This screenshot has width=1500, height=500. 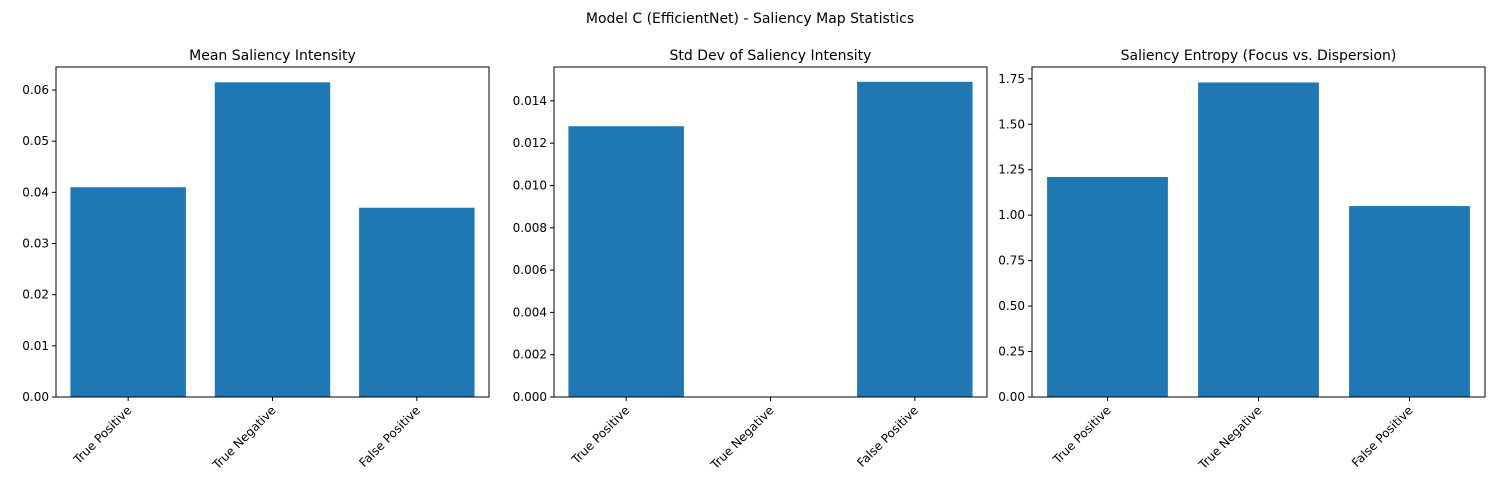 What do you see at coordinates (1011, 170) in the screenshot?
I see `y-tick-label: 1.25` at bounding box center [1011, 170].